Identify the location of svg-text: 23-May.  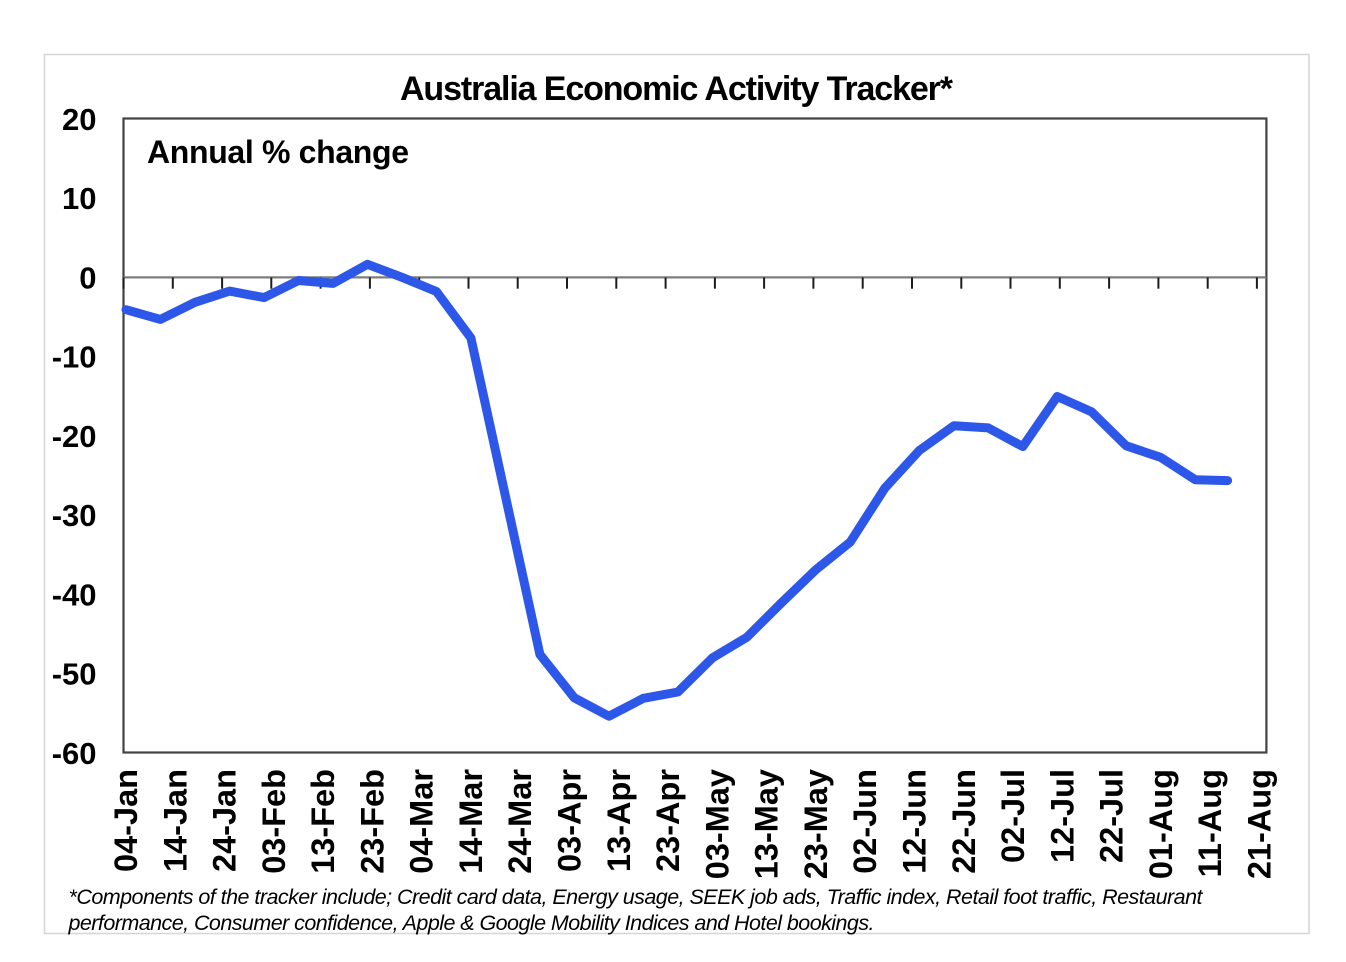
(816, 824).